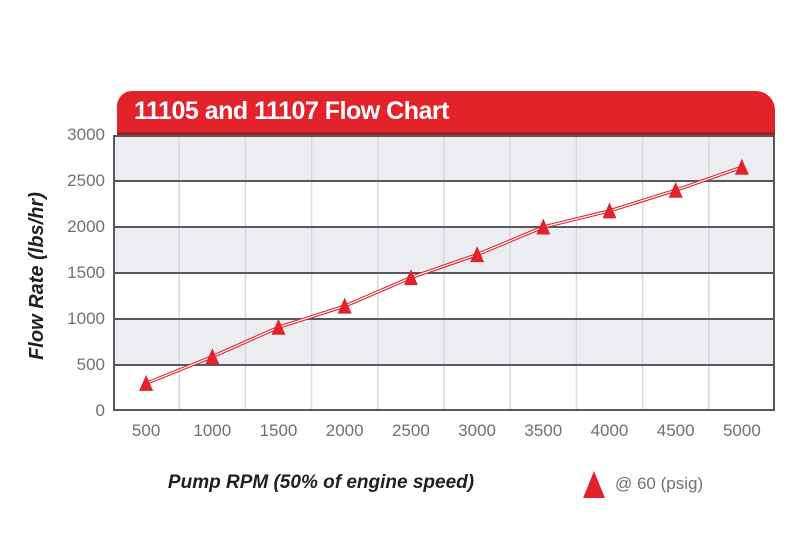  I want to click on x-tick-label: 2500, so click(410, 430).